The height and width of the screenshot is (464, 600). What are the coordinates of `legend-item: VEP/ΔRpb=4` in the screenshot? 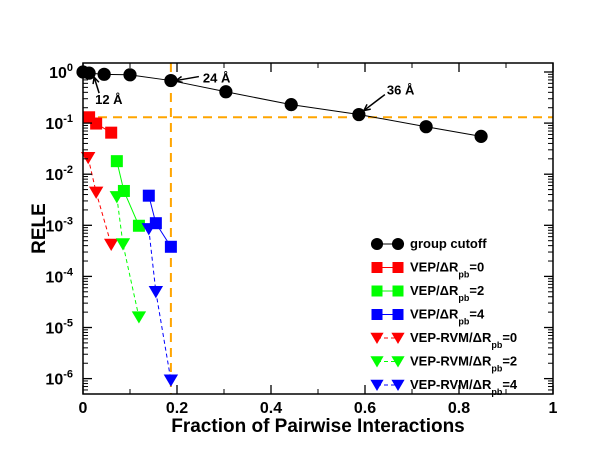 It's located at (428, 317).